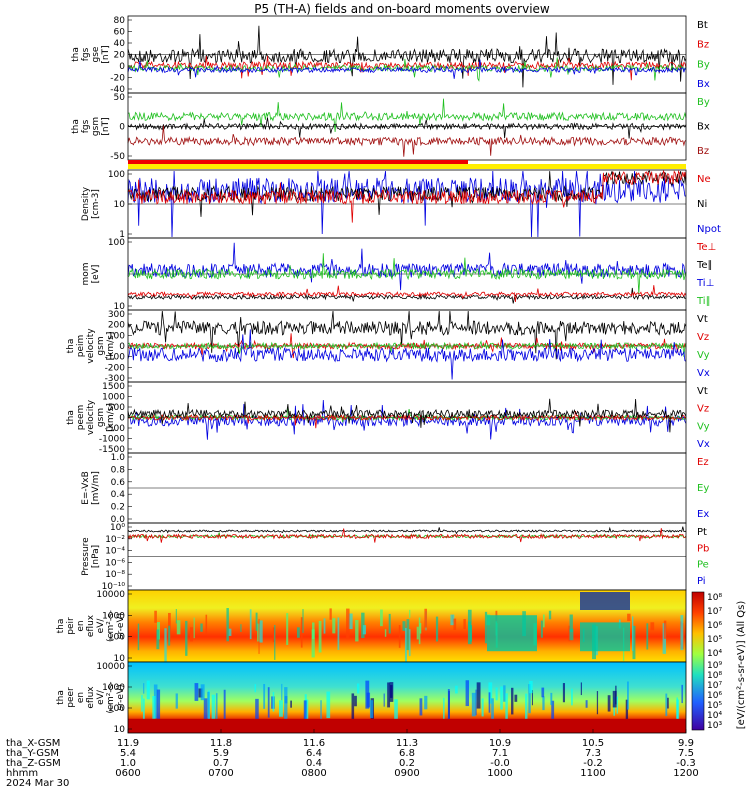 The image size is (750, 804). I want to click on ytick-label: 10⁻⁸, so click(115, 575).